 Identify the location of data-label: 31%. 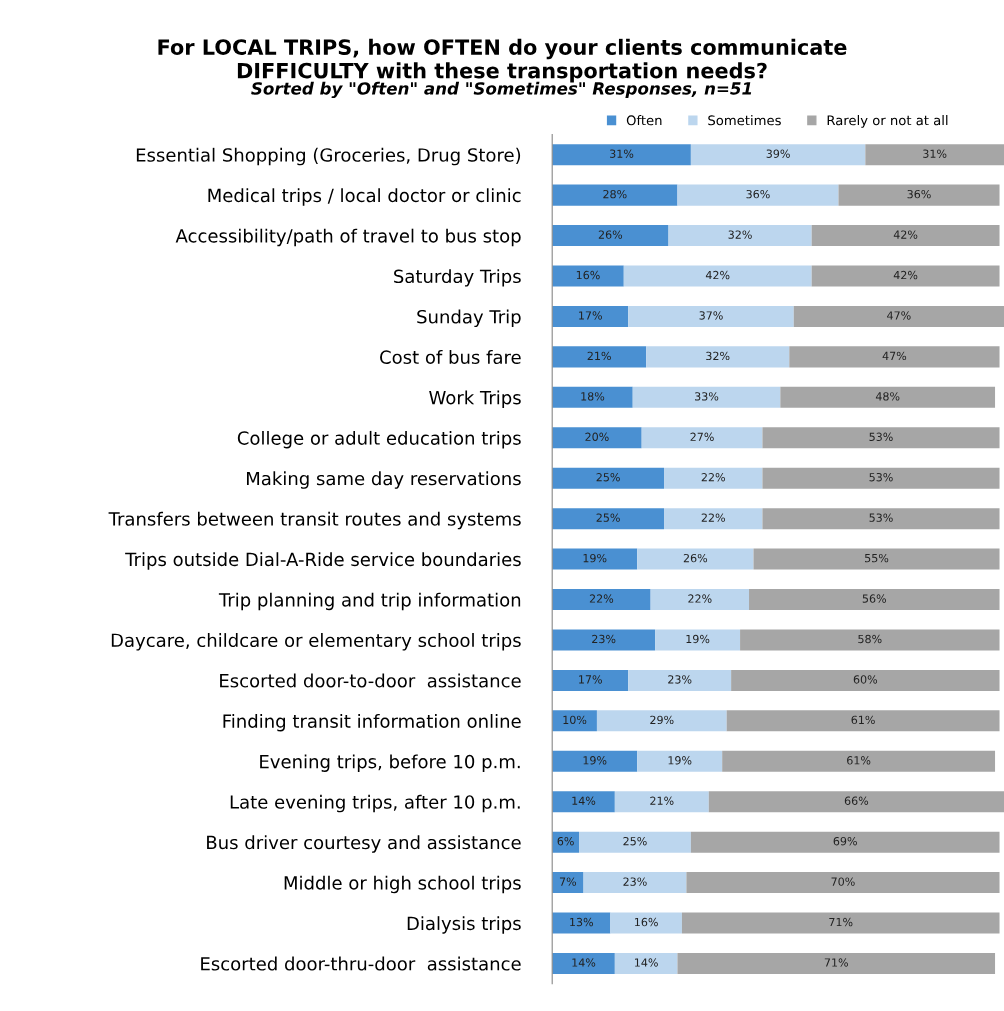
(622, 153).